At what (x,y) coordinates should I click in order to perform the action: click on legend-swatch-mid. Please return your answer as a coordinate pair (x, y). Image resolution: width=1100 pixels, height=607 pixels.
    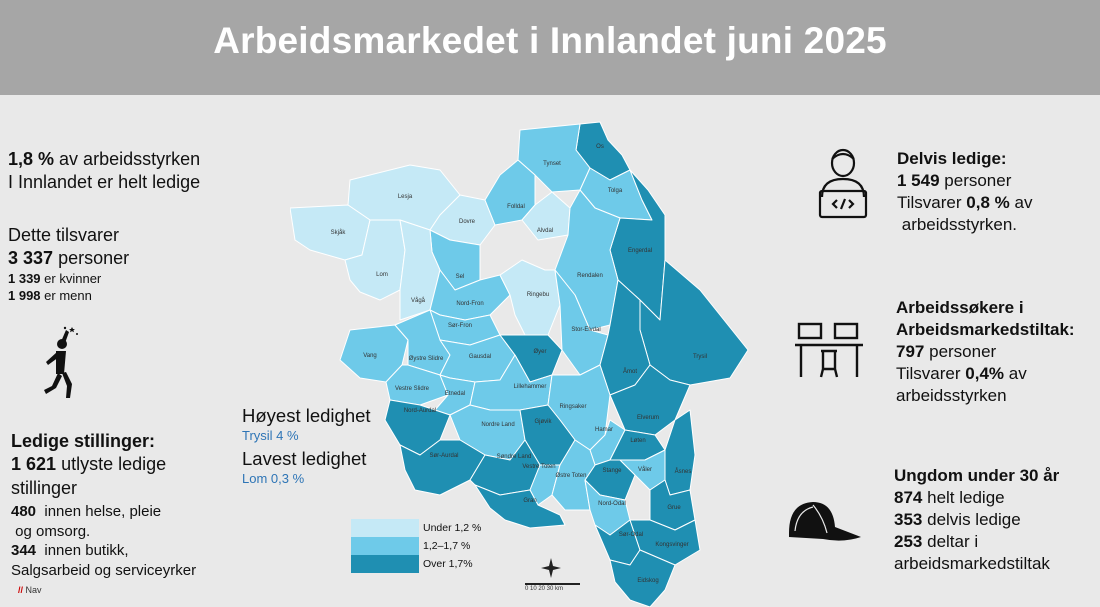
    Looking at the image, I should click on (385, 546).